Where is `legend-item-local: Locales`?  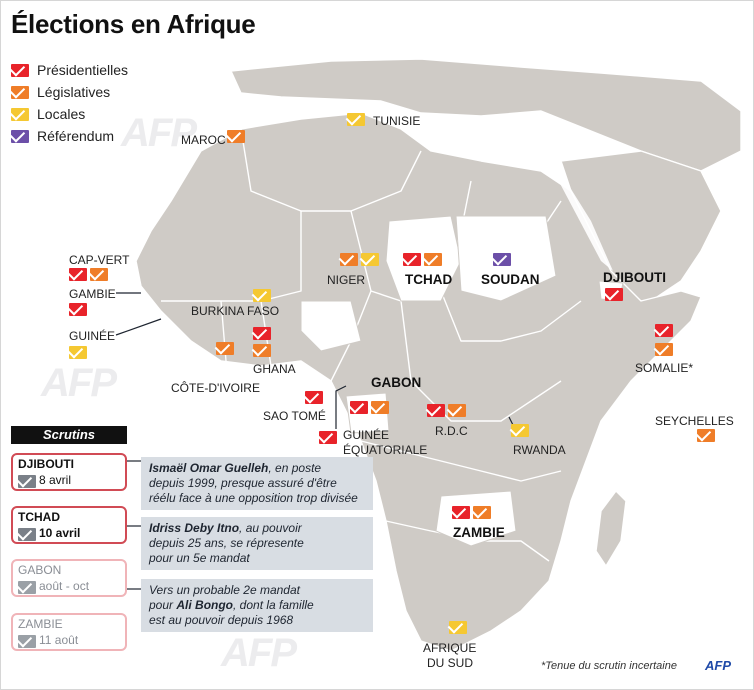
legend-item-local: Locales is located at coordinates (69, 114).